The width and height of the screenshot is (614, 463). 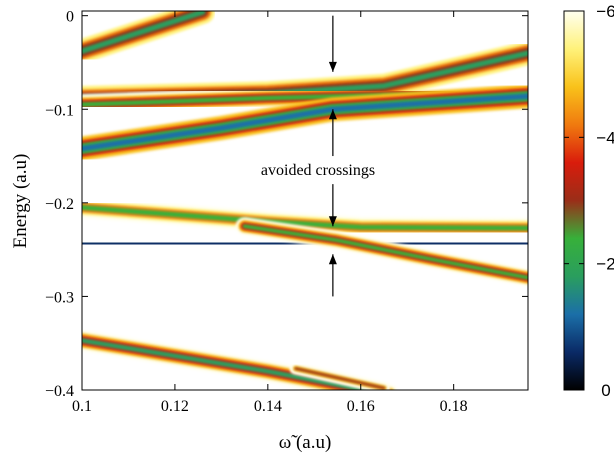 I want to click on y-tick-label-4: −0.3, so click(x=59, y=297).